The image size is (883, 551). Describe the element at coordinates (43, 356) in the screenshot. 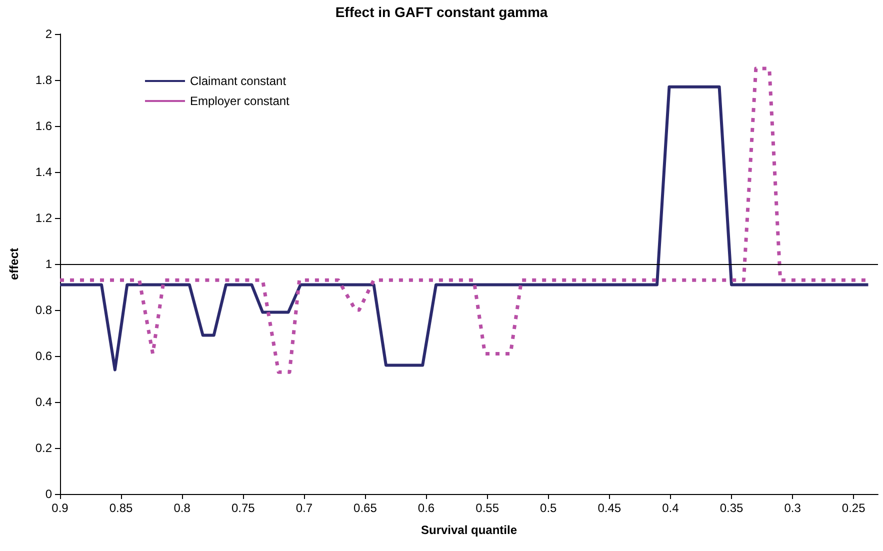

I see `y-tick-label: 0.6` at that location.